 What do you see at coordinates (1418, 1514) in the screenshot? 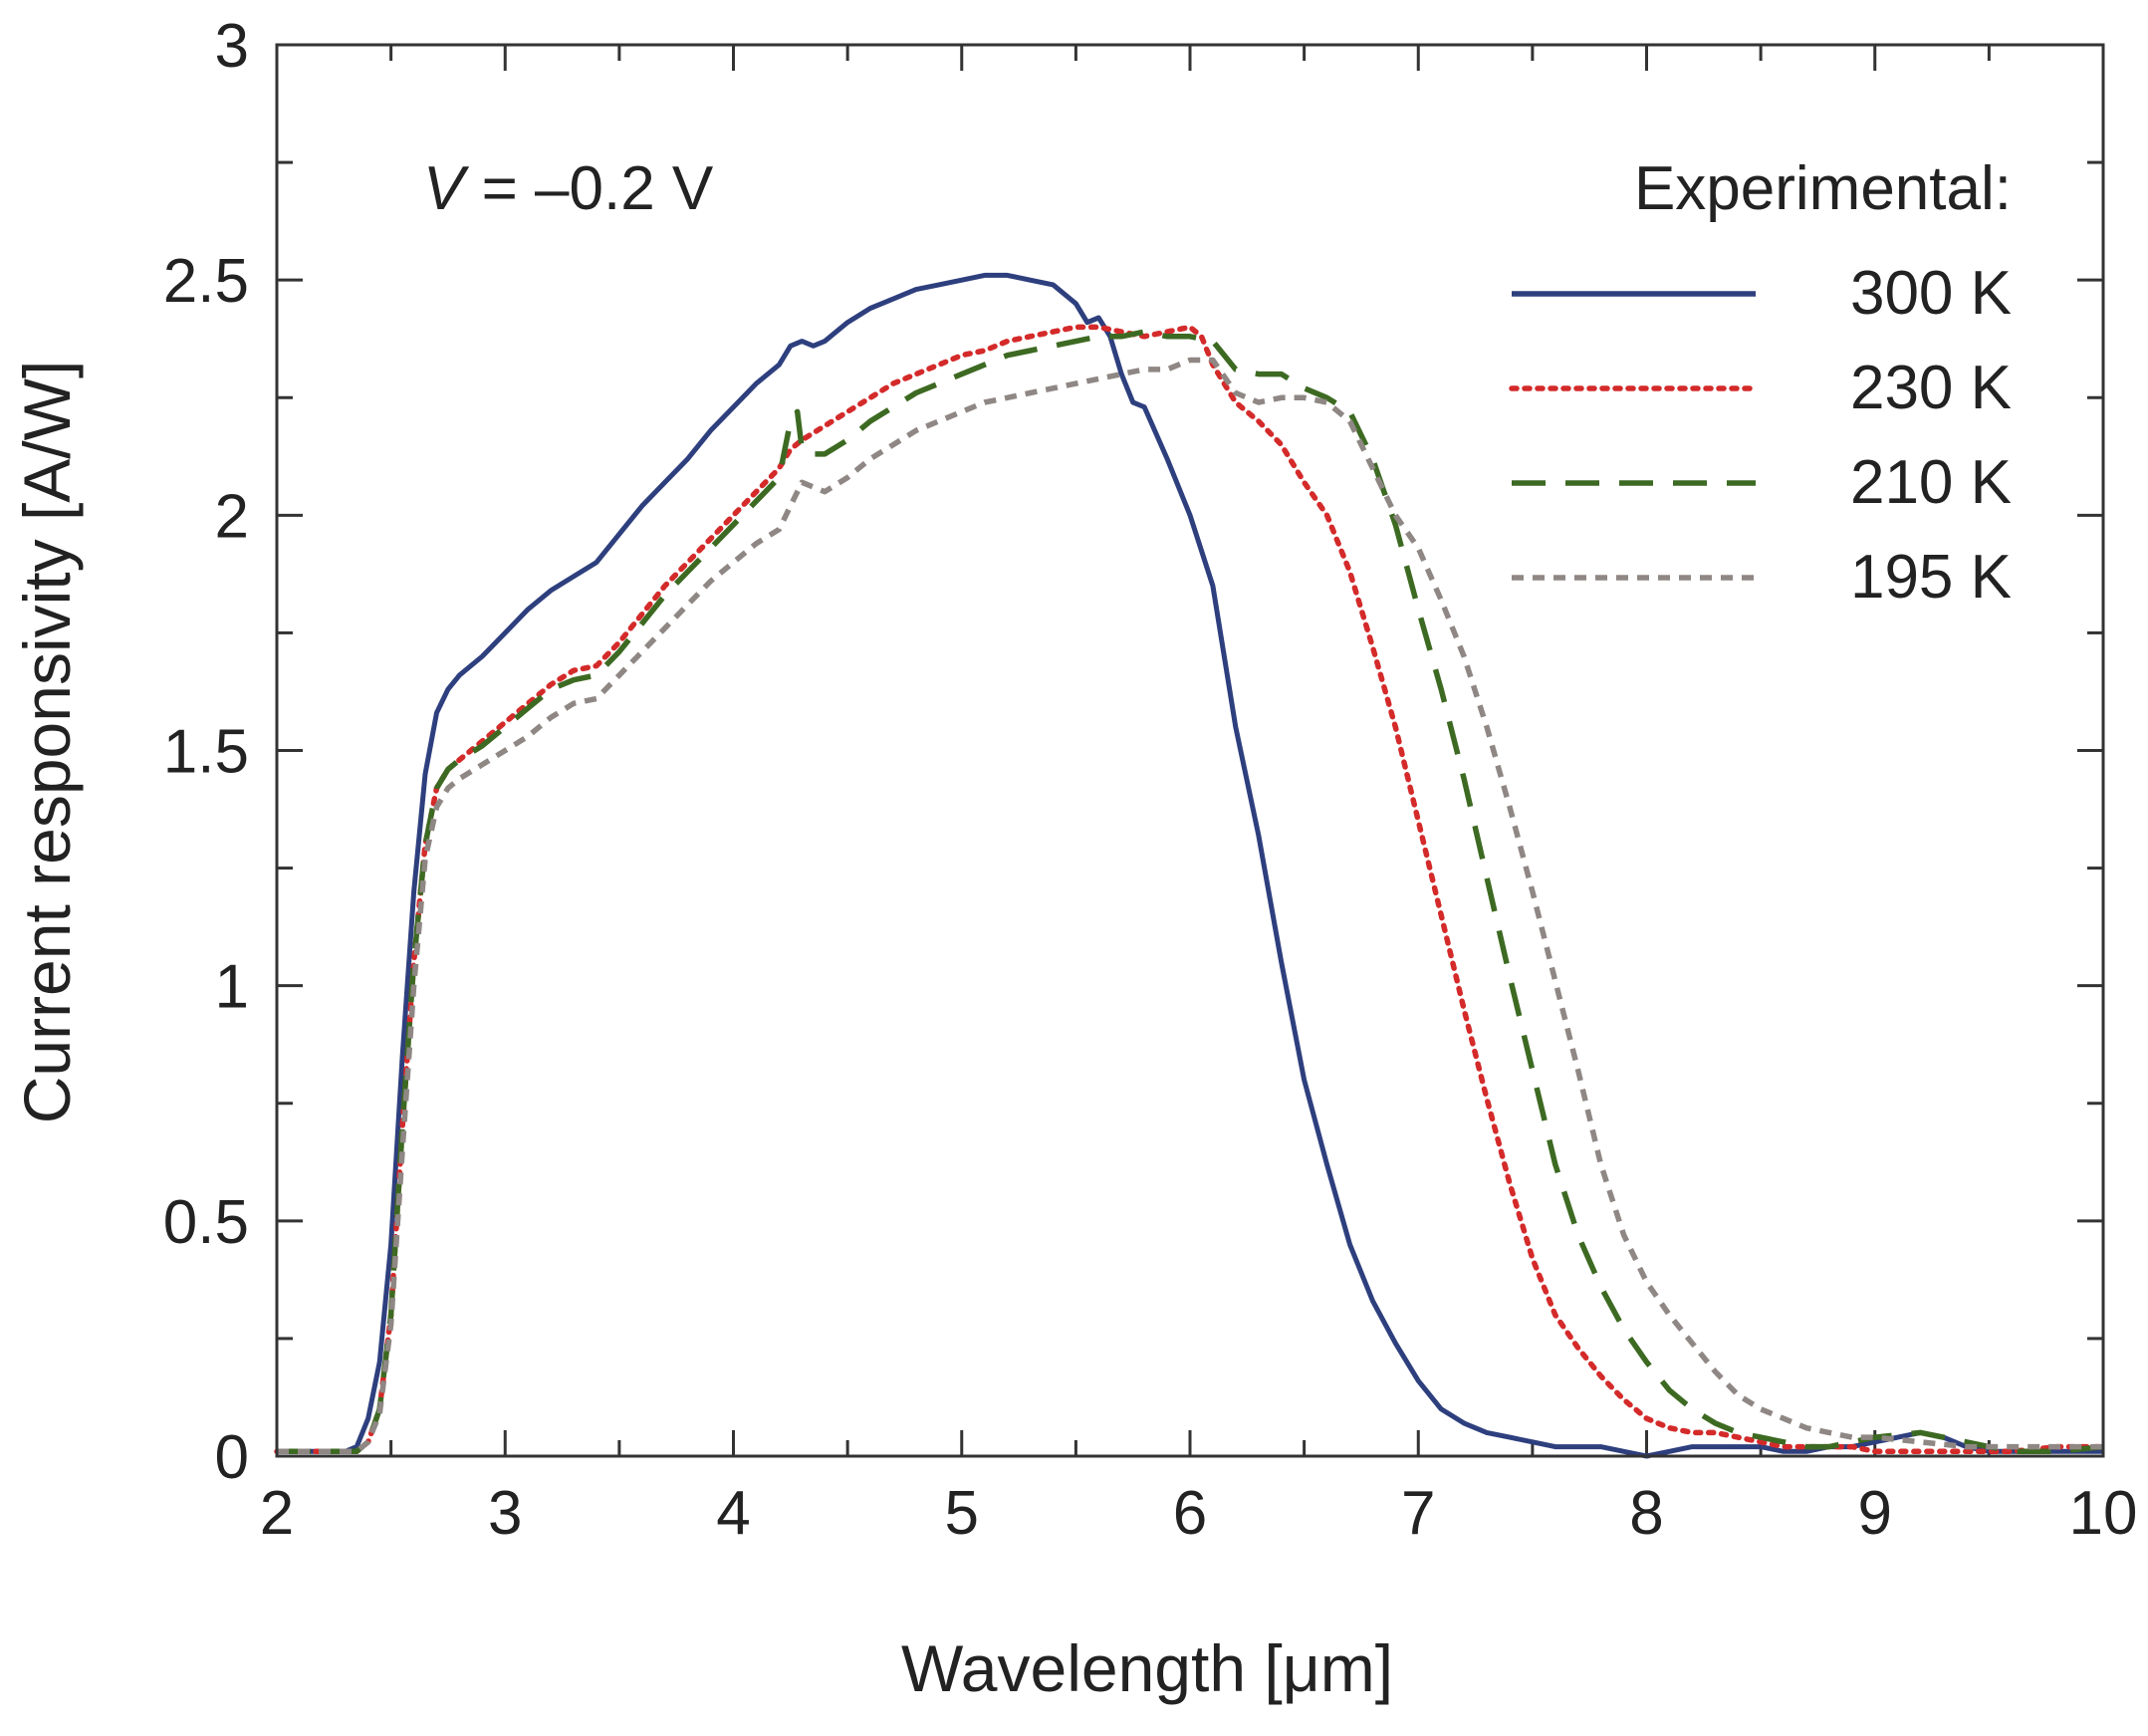
I see `x-tick-label: 7` at bounding box center [1418, 1514].